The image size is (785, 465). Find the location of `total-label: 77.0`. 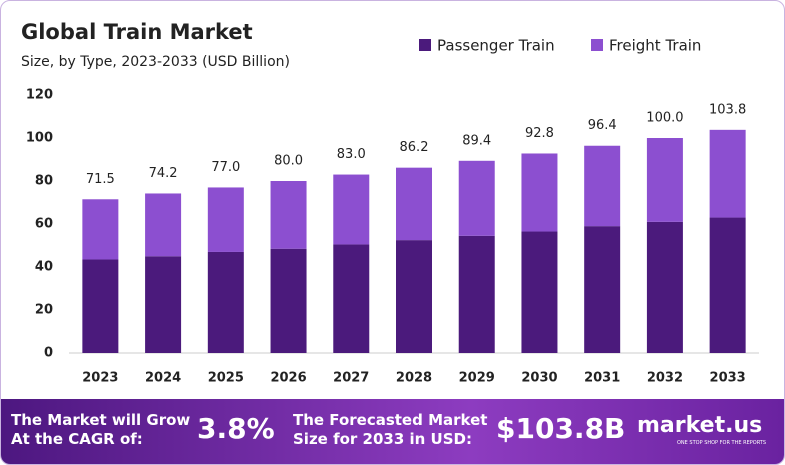

total-label: 77.0 is located at coordinates (225, 167).